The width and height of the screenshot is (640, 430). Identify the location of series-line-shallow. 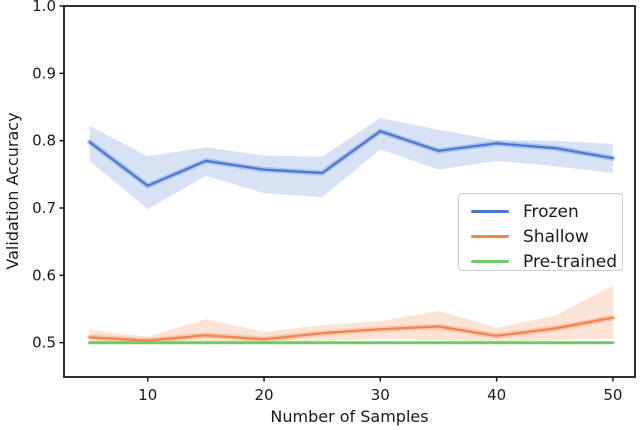
(351, 329).